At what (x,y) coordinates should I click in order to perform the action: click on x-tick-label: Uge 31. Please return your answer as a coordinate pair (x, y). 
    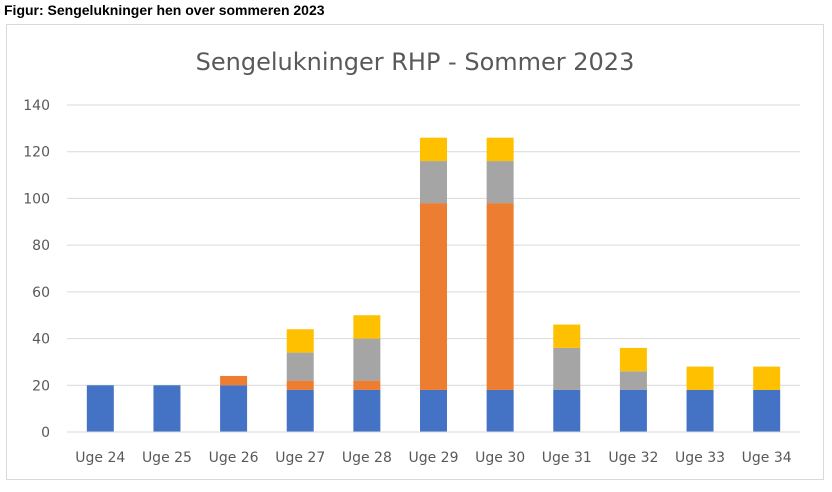
    Looking at the image, I should click on (567, 458).